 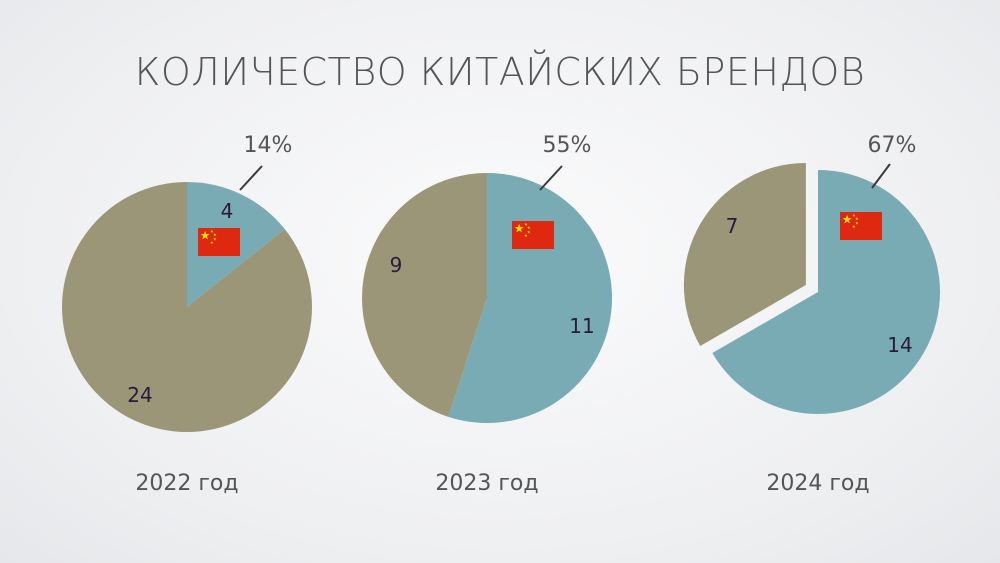 I want to click on year-label: 2022 год, so click(x=186, y=483).